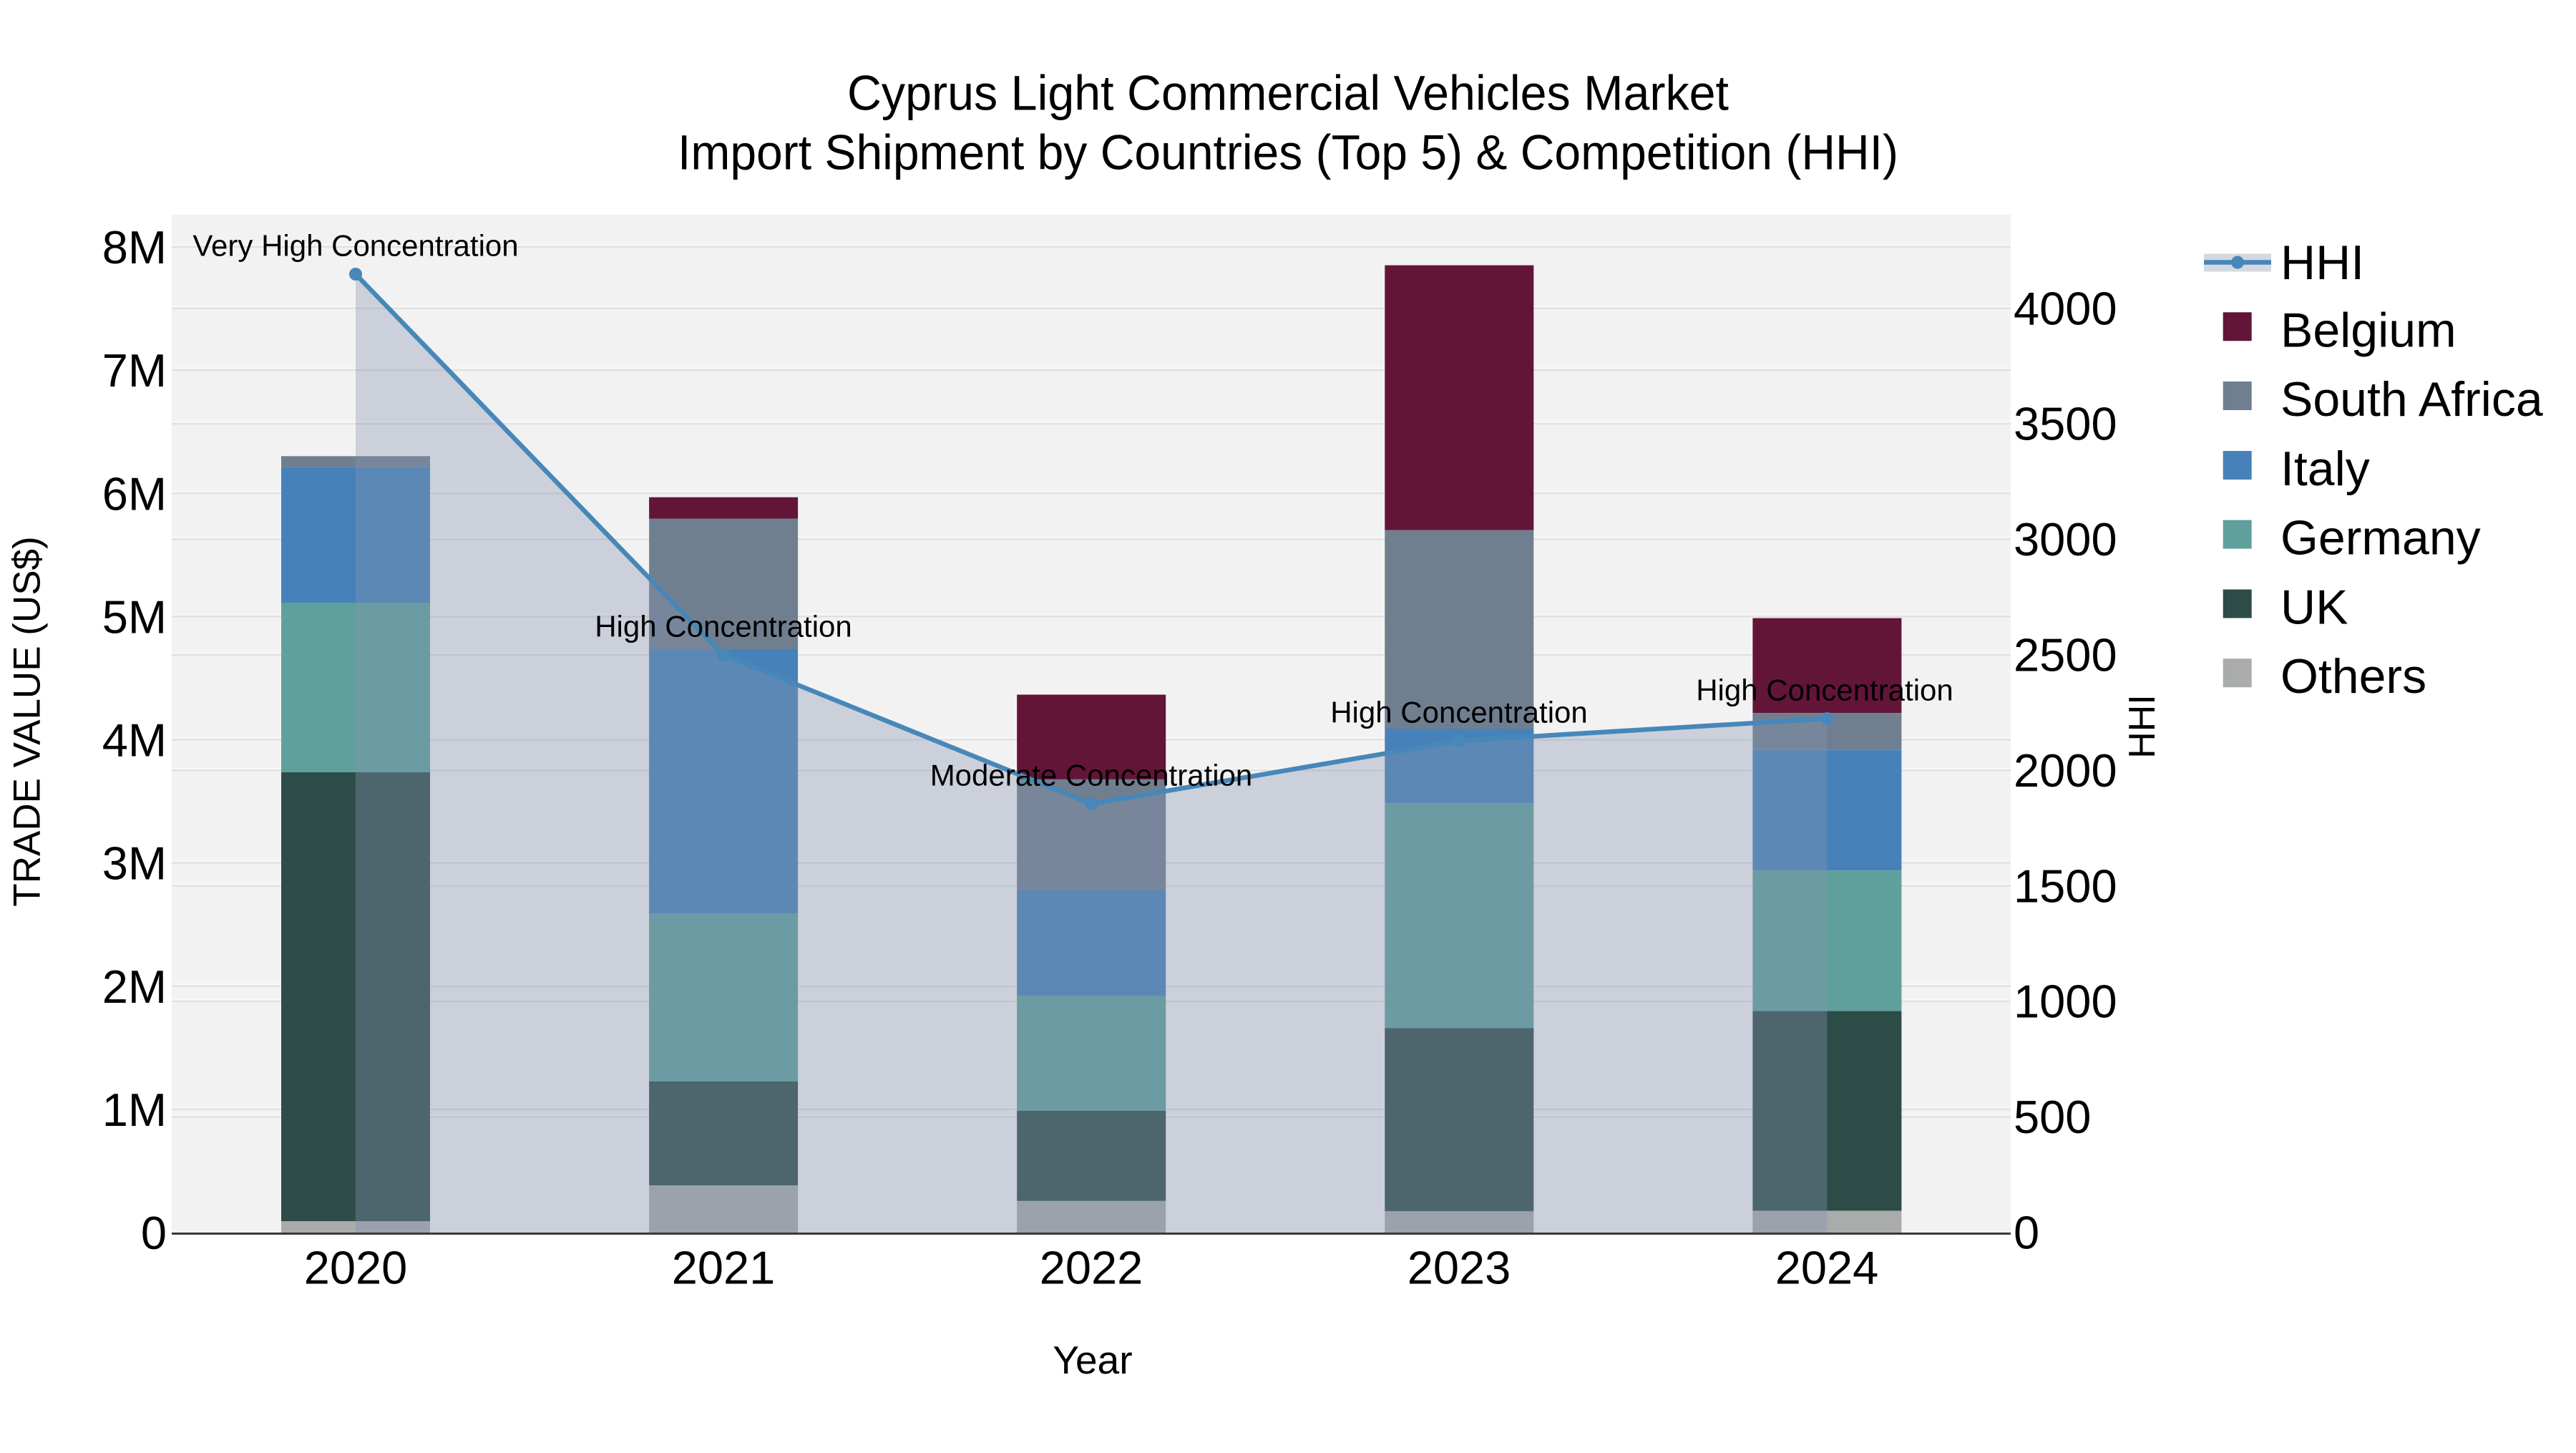 The height and width of the screenshot is (1453, 2576). What do you see at coordinates (134, 617) in the screenshot?
I see `svg-text: 5M` at bounding box center [134, 617].